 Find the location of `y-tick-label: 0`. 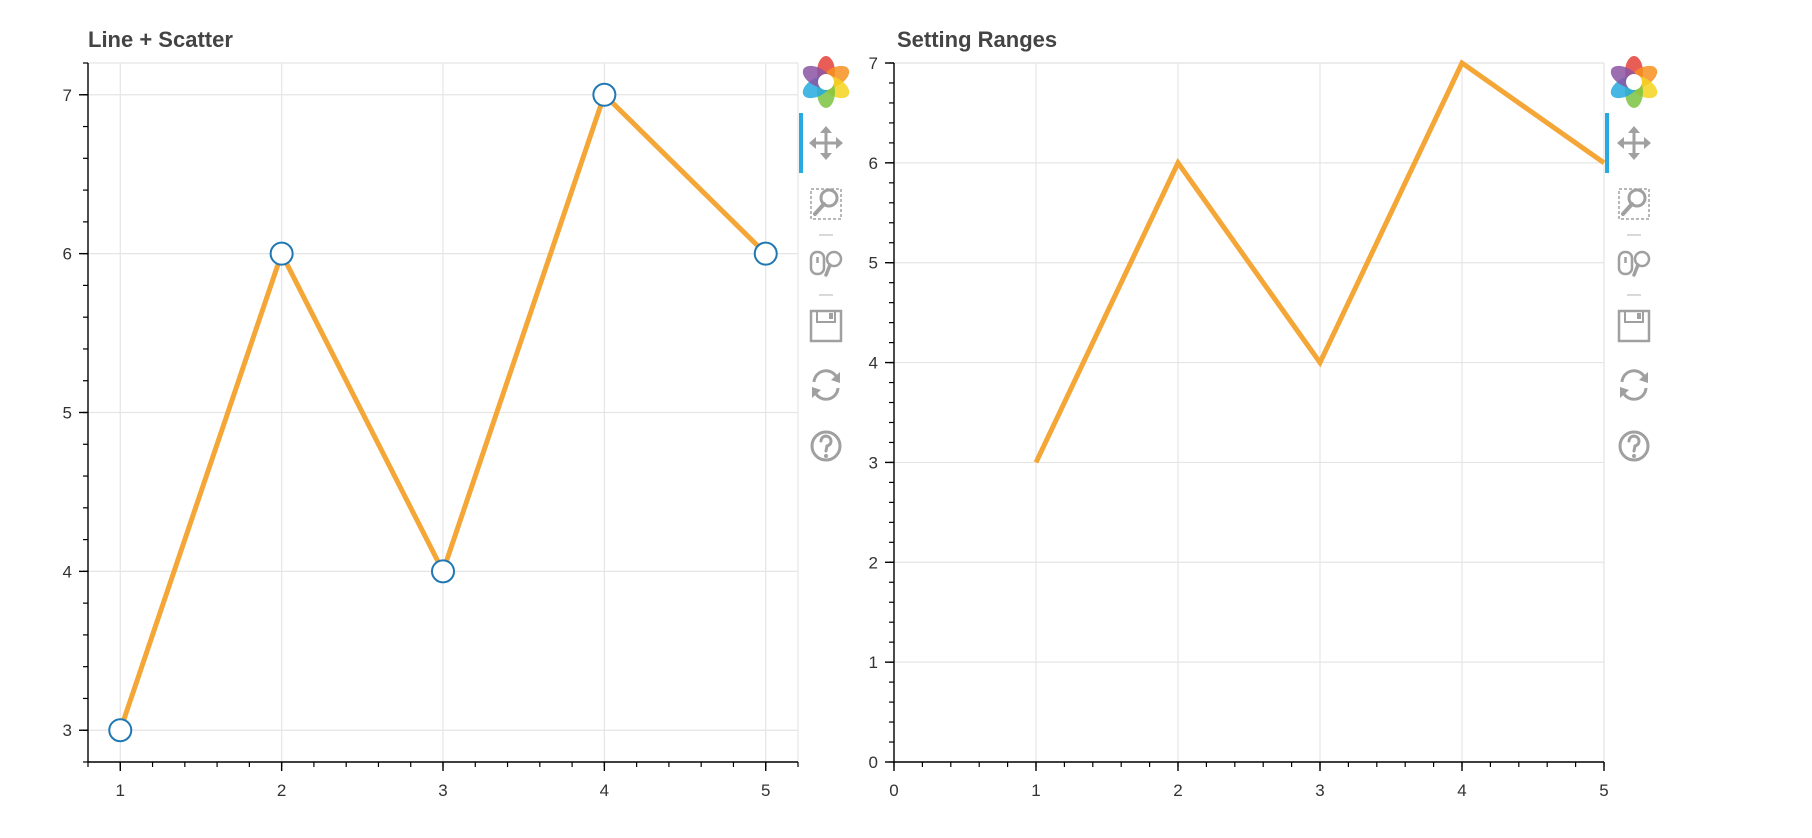

y-tick-label: 0 is located at coordinates (873, 762).